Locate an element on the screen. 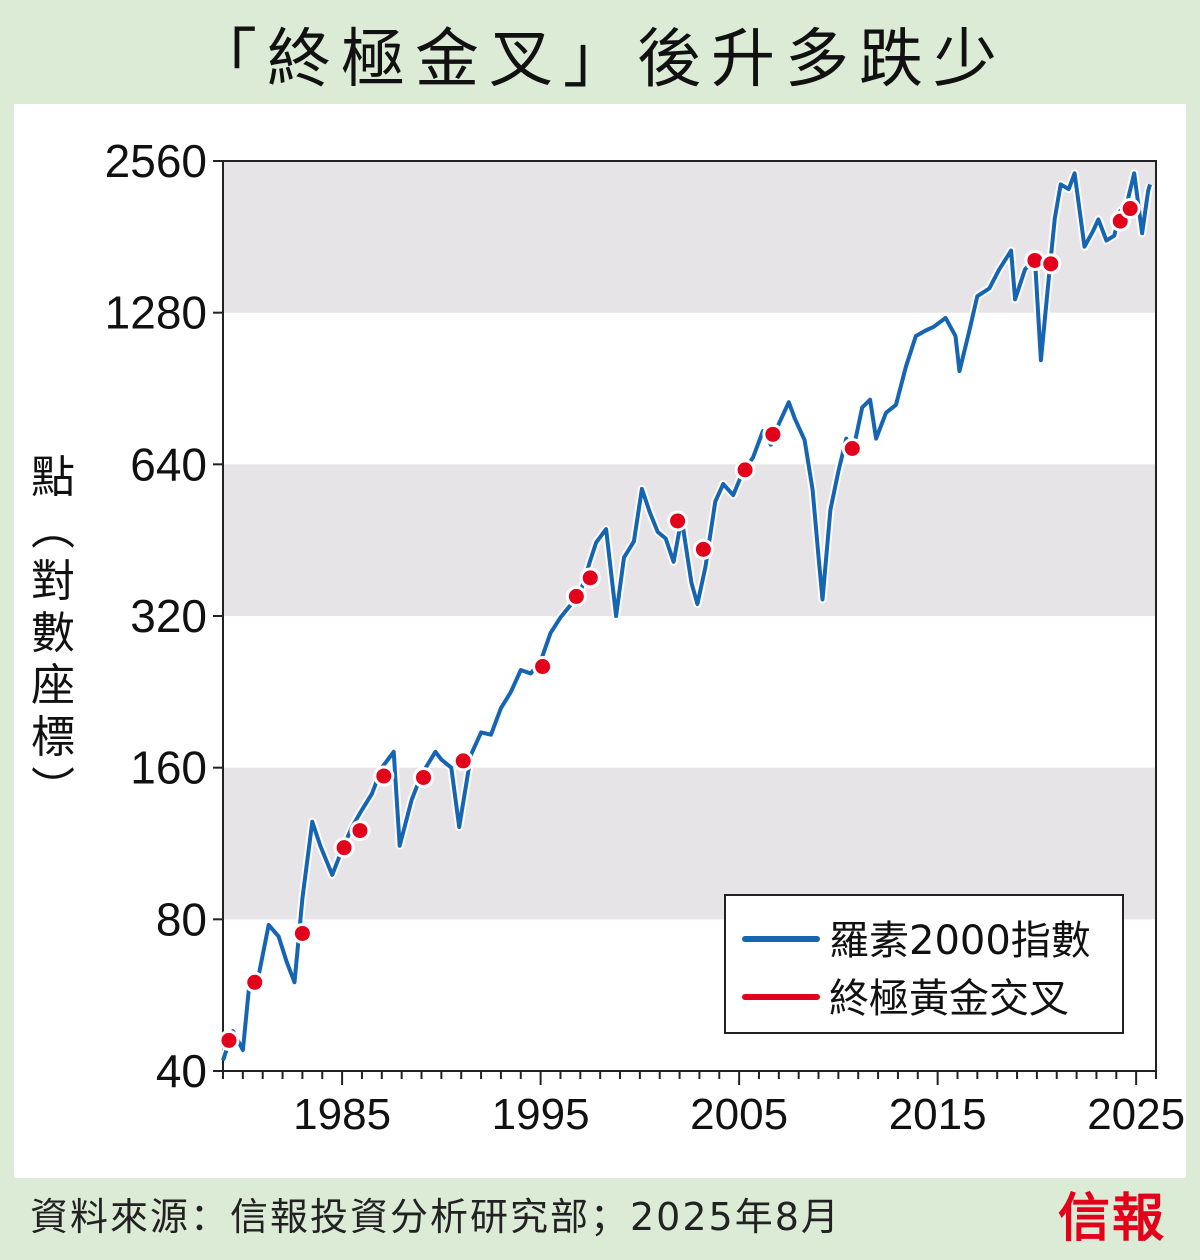 Image resolution: width=1200 pixels, height=1260 pixels. y-axis-label-char: ︶ is located at coordinates (53, 789).